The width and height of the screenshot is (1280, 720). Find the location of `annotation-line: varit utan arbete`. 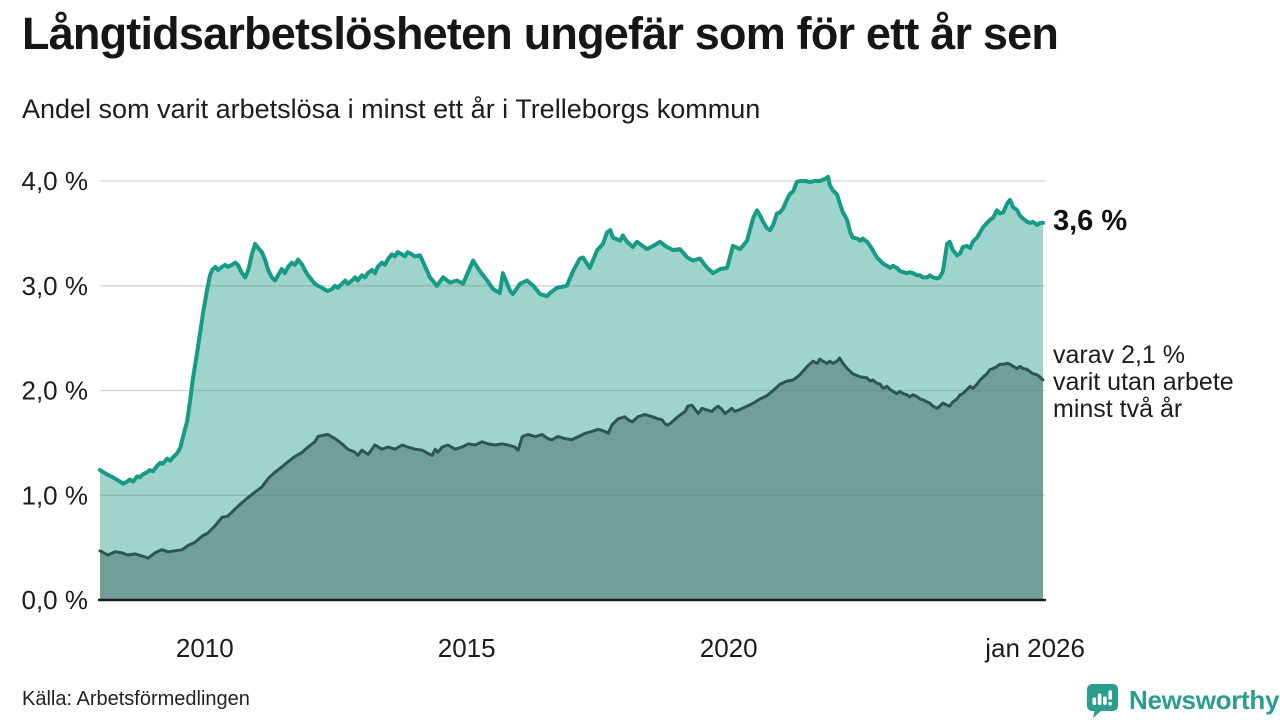

annotation-line: varit utan arbete is located at coordinates (1143, 382).